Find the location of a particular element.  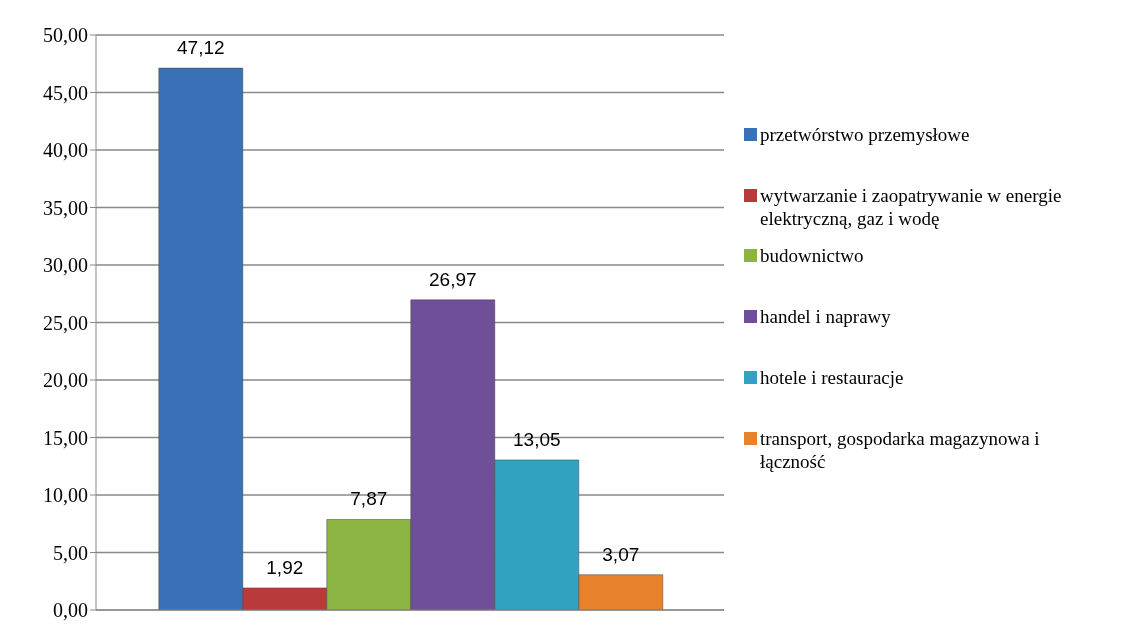

y-tick-label: 0,00 is located at coordinates (70, 610).